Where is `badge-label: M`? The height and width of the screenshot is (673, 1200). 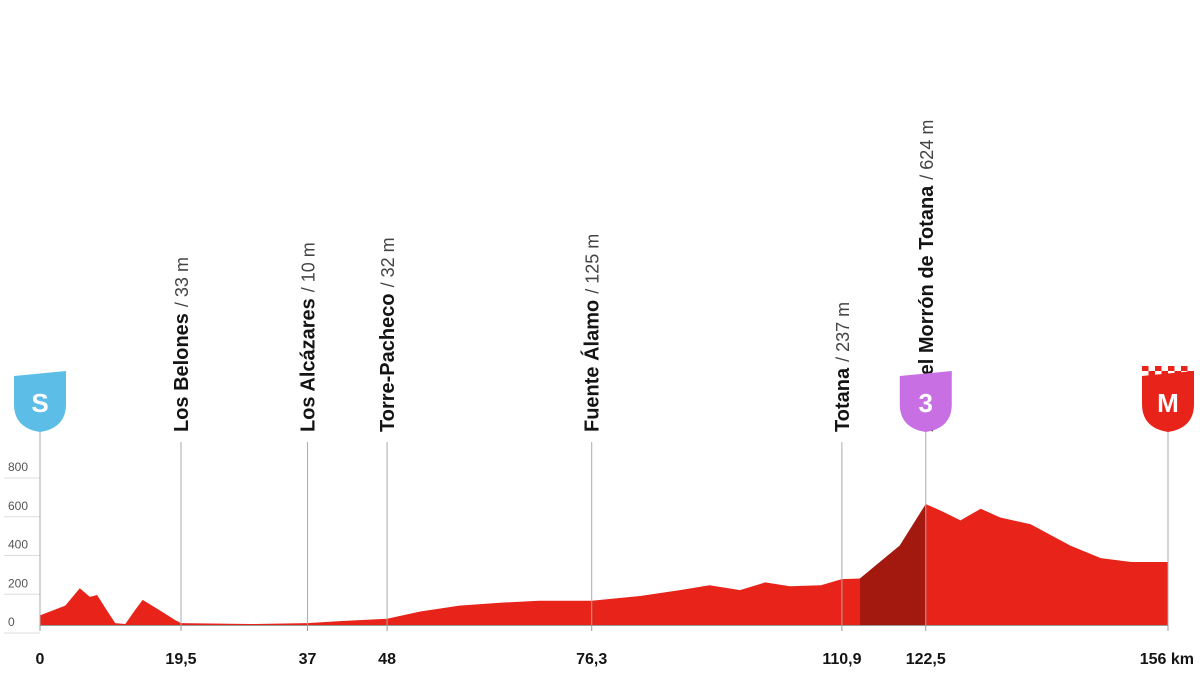
badge-label: M is located at coordinates (1168, 403).